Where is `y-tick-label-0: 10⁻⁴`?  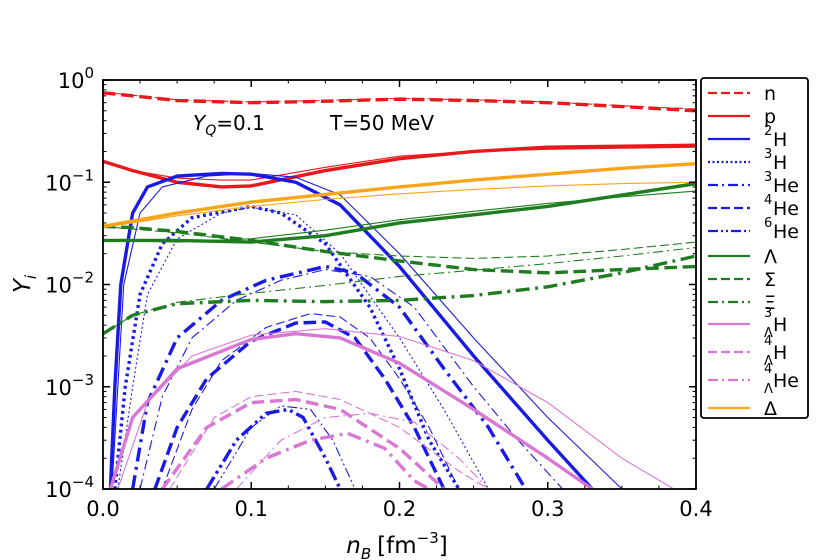
y-tick-label-0: 10⁻⁴ is located at coordinates (69, 487).